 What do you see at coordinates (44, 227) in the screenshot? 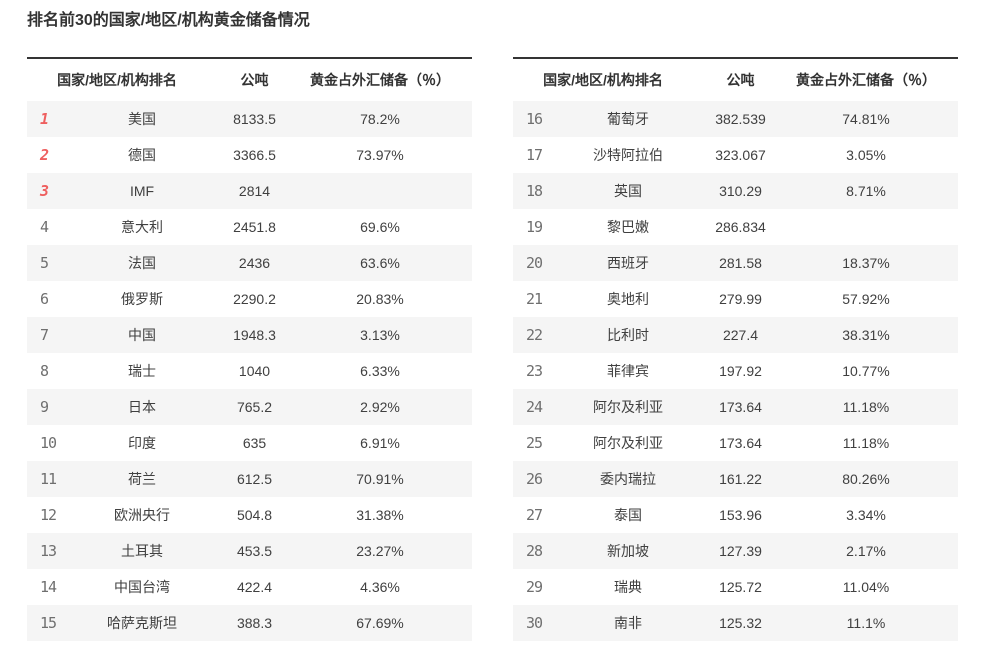
I see `rank-cell: 4` at bounding box center [44, 227].